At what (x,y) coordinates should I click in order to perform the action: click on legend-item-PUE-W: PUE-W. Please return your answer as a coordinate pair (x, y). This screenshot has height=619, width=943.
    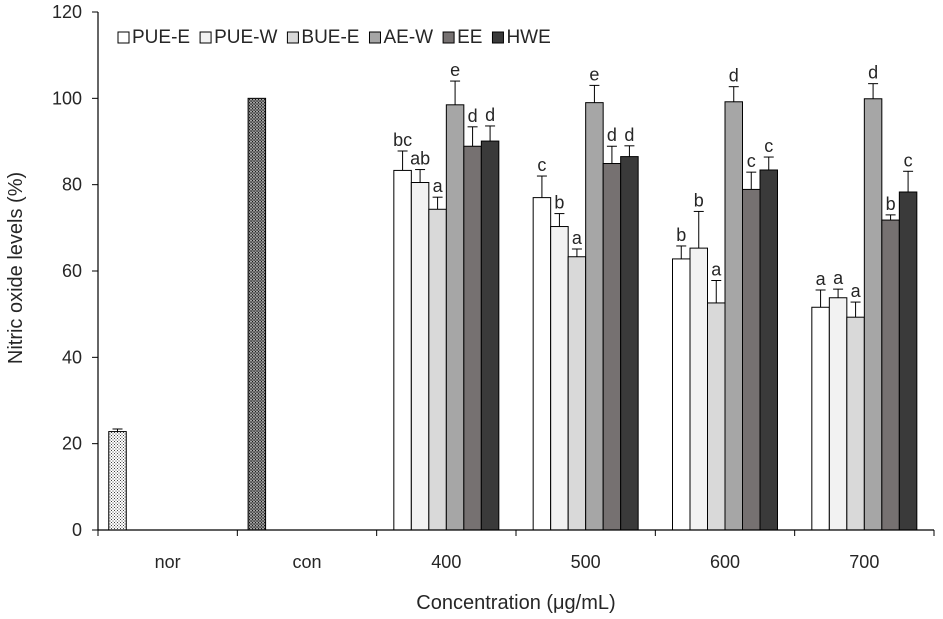
    Looking at the image, I should click on (238, 37).